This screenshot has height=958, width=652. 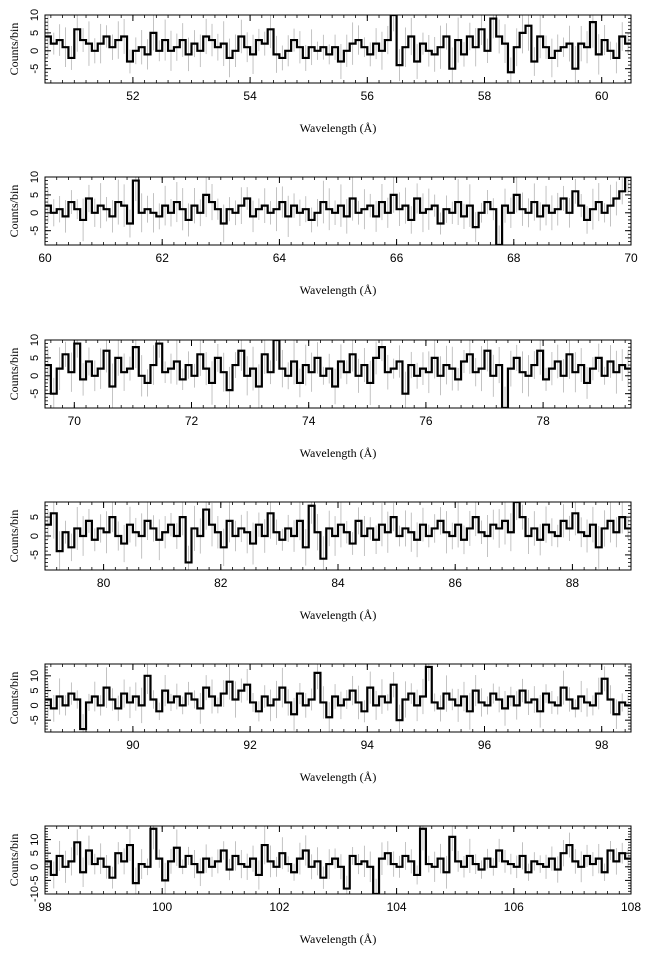 I want to click on x-tick-label: 74, so click(x=309, y=421).